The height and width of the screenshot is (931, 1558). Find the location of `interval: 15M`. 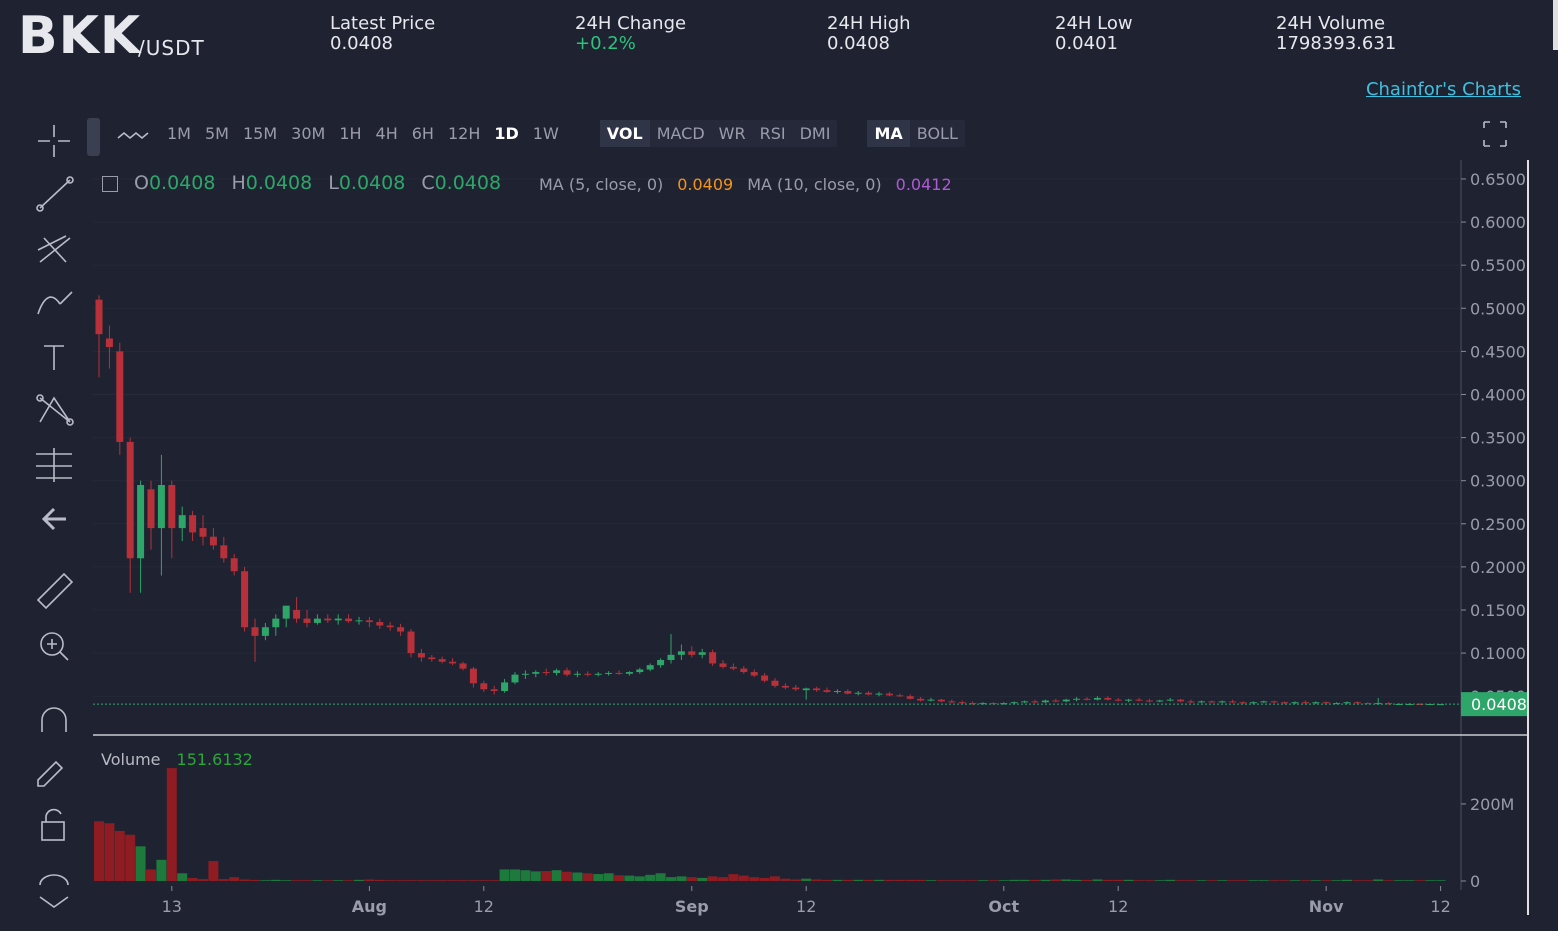

interval: 15M is located at coordinates (260, 133).